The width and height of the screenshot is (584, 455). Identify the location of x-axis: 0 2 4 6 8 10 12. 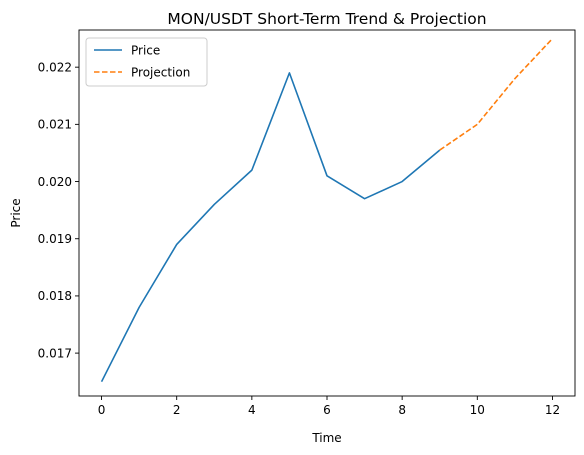
(329, 406).